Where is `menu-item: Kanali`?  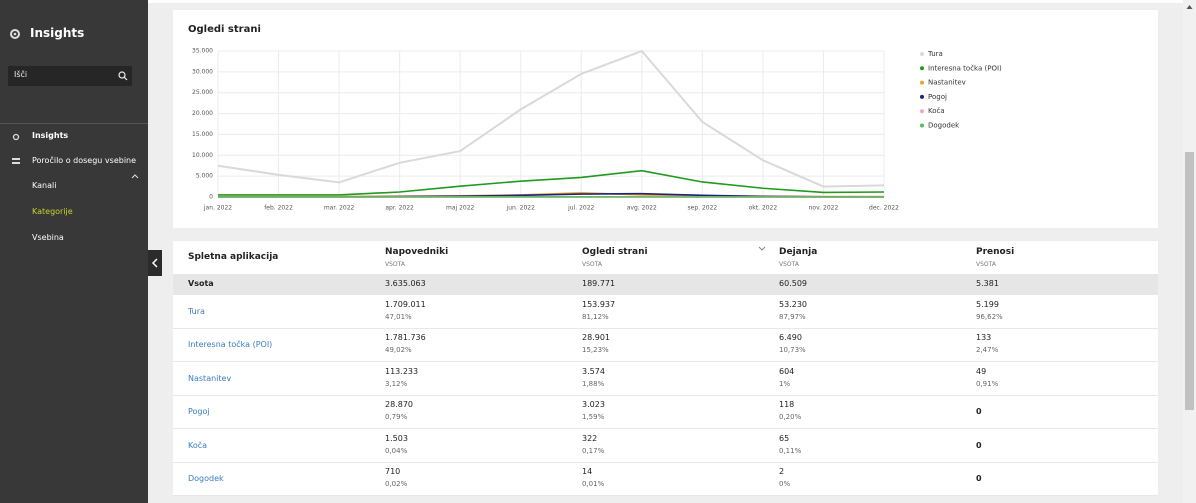
menu-item: Kanali is located at coordinates (44, 185).